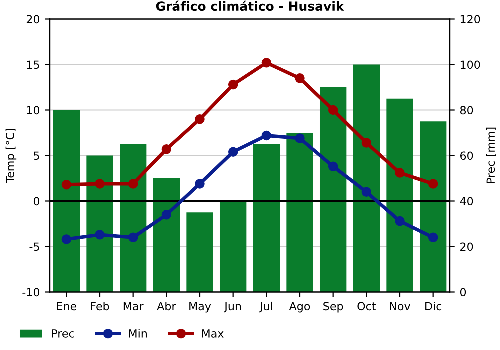 This screenshot has width=500, height=350. I want to click on x-tick-label: May, so click(201, 307).